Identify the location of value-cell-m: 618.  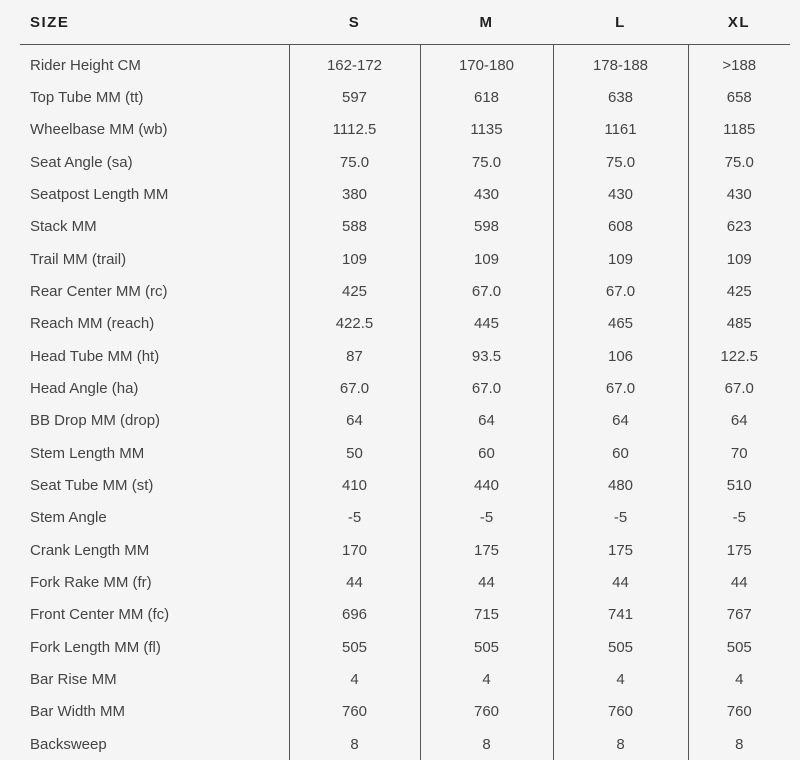
(486, 97).